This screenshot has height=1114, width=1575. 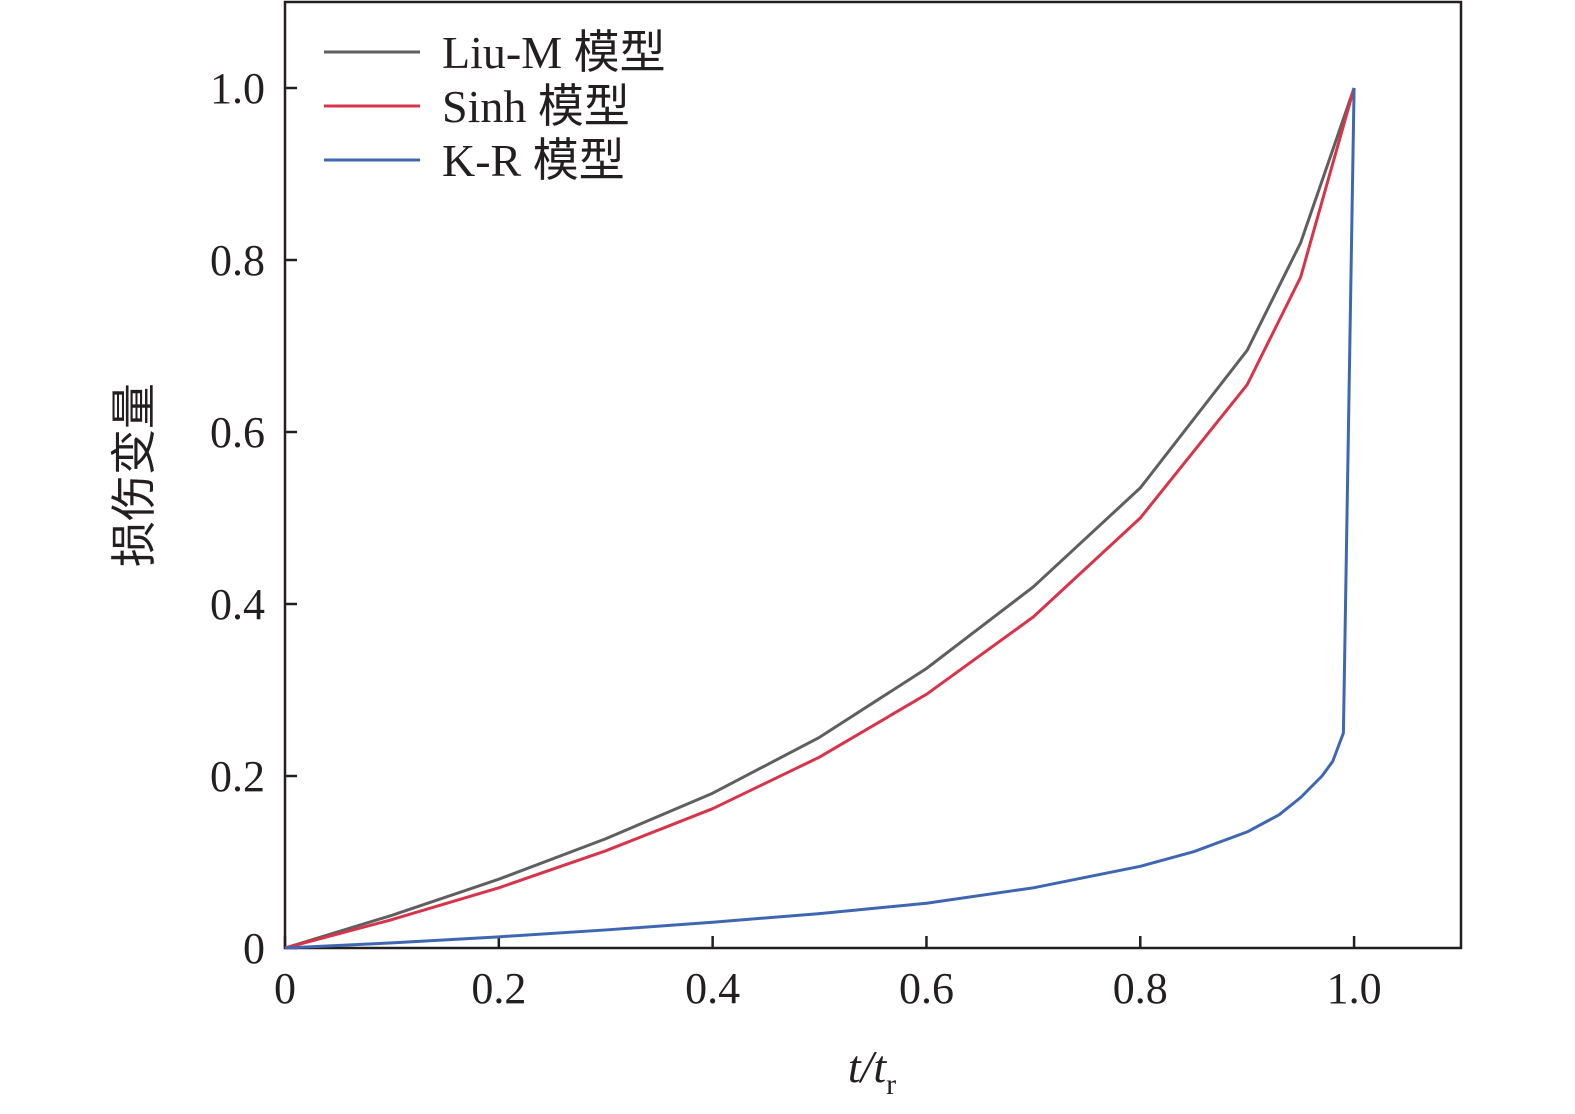 I want to click on x-tick-label: 0.6, so click(x=926, y=988).